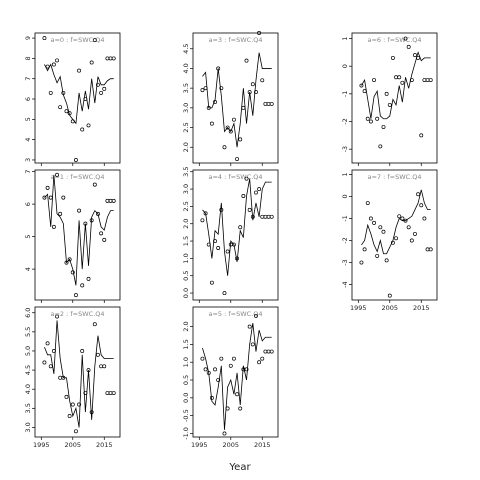 The image size is (480, 480). Describe the element at coordinates (28, 351) in the screenshot. I see `y-tick-label: 5.0` at that location.